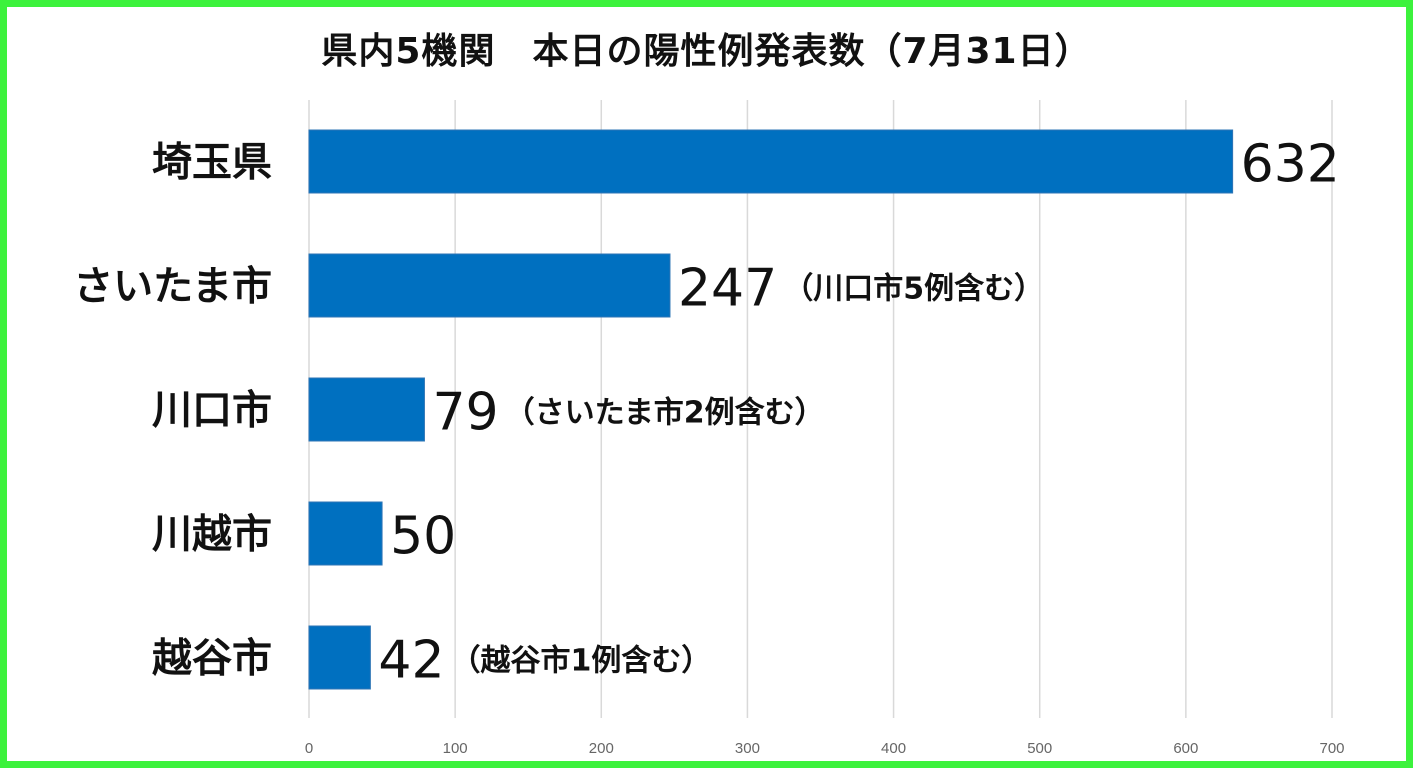  What do you see at coordinates (1185, 748) in the screenshot?
I see `x-tick-label: 600` at bounding box center [1185, 748].